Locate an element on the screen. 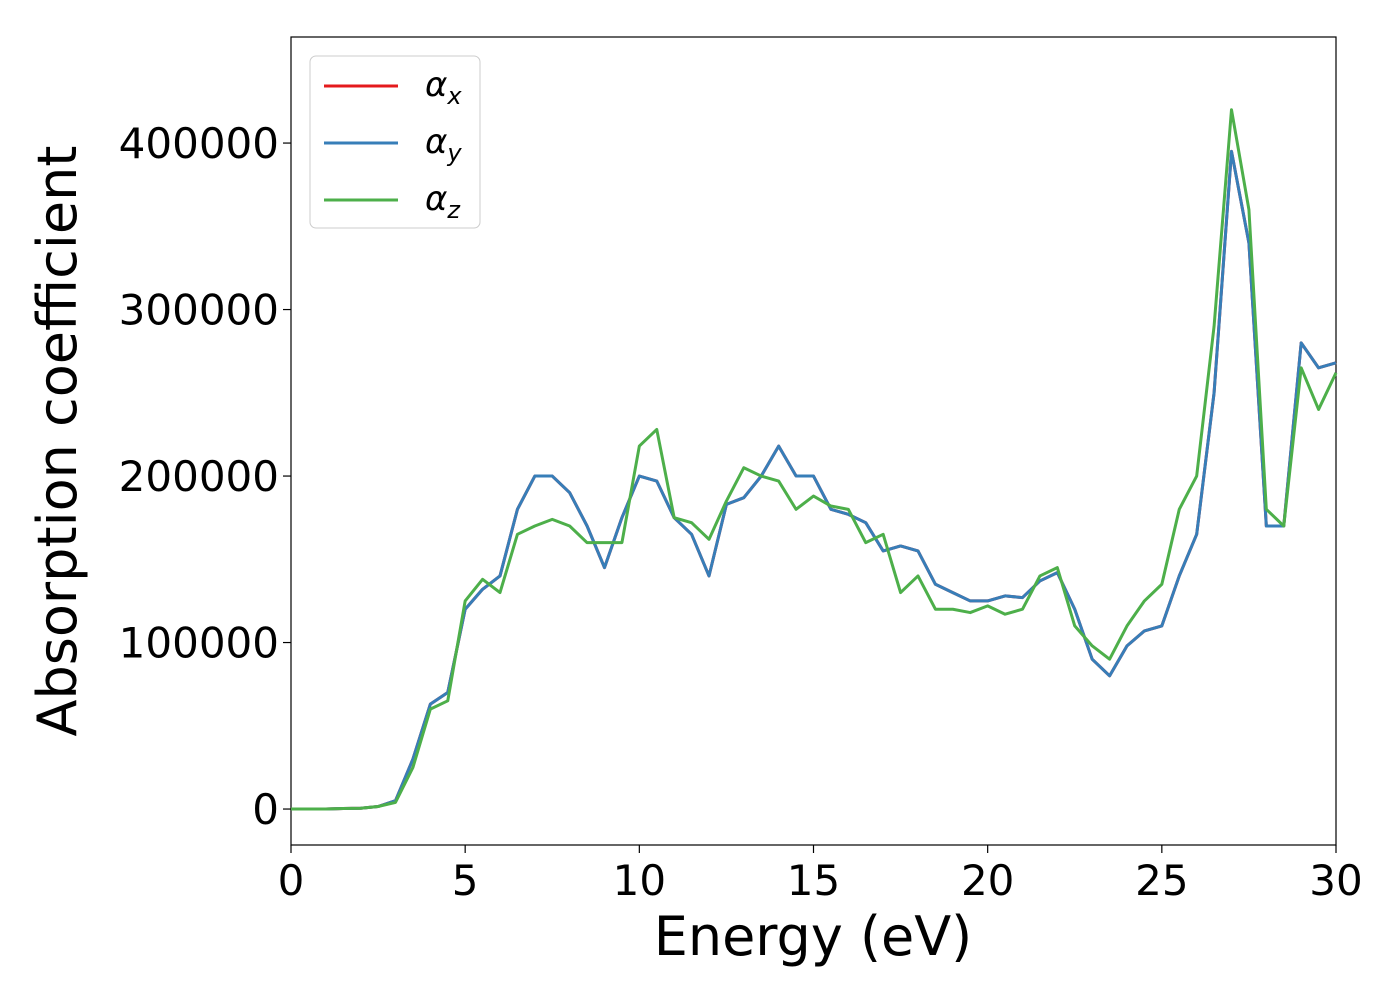 The image size is (1400, 1000). y-tick-label: 300000 is located at coordinates (199, 310).